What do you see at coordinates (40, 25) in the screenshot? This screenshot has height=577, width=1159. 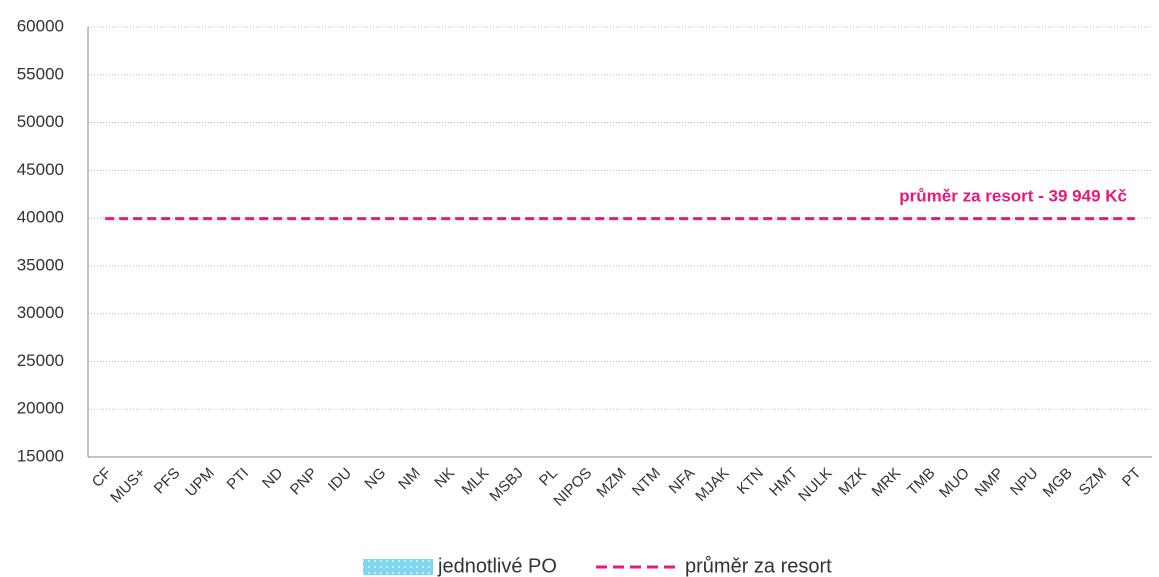 I see `y-tick-label: 60000` at bounding box center [40, 25].